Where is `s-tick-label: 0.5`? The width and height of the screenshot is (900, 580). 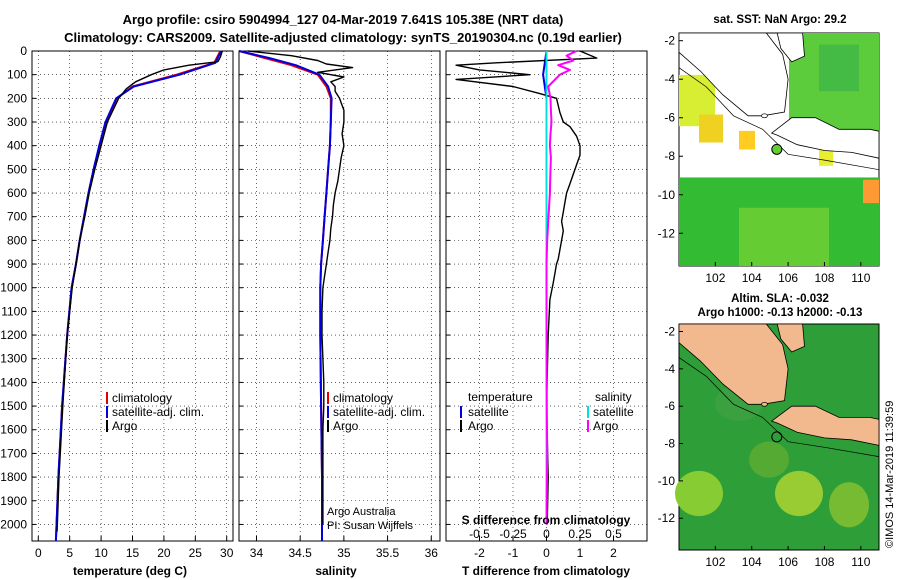 s-tick-label: 0.5 is located at coordinates (613, 534).